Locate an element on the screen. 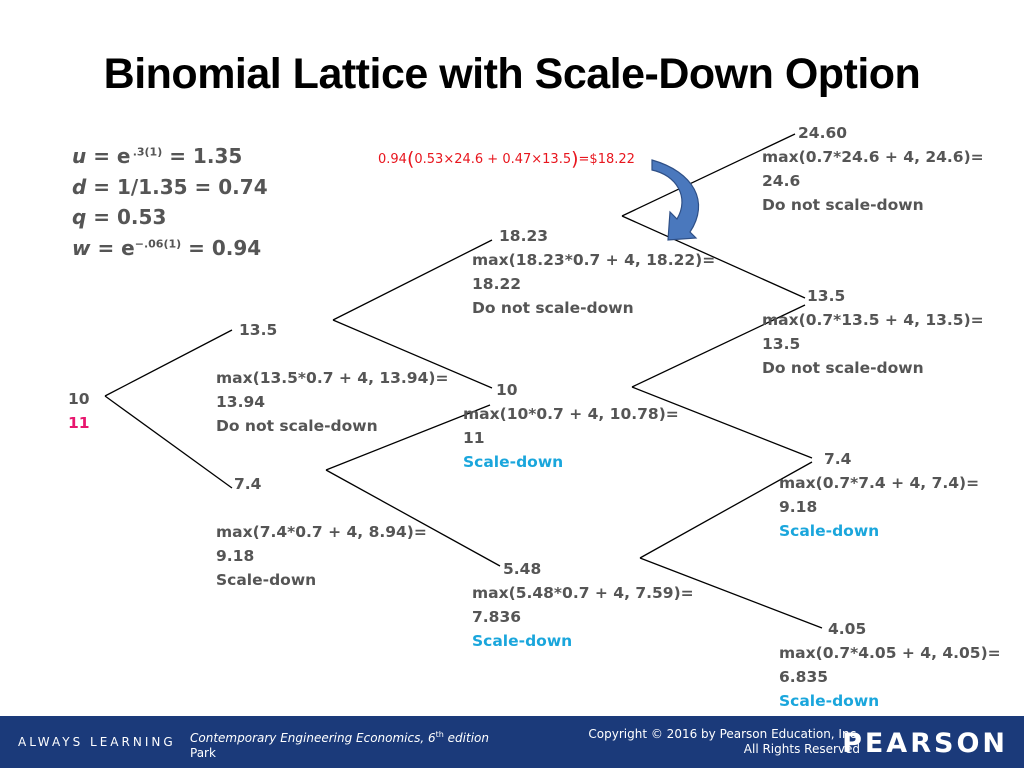 This screenshot has height=768, width=1024. book-edition: edition is located at coordinates (466, 738).